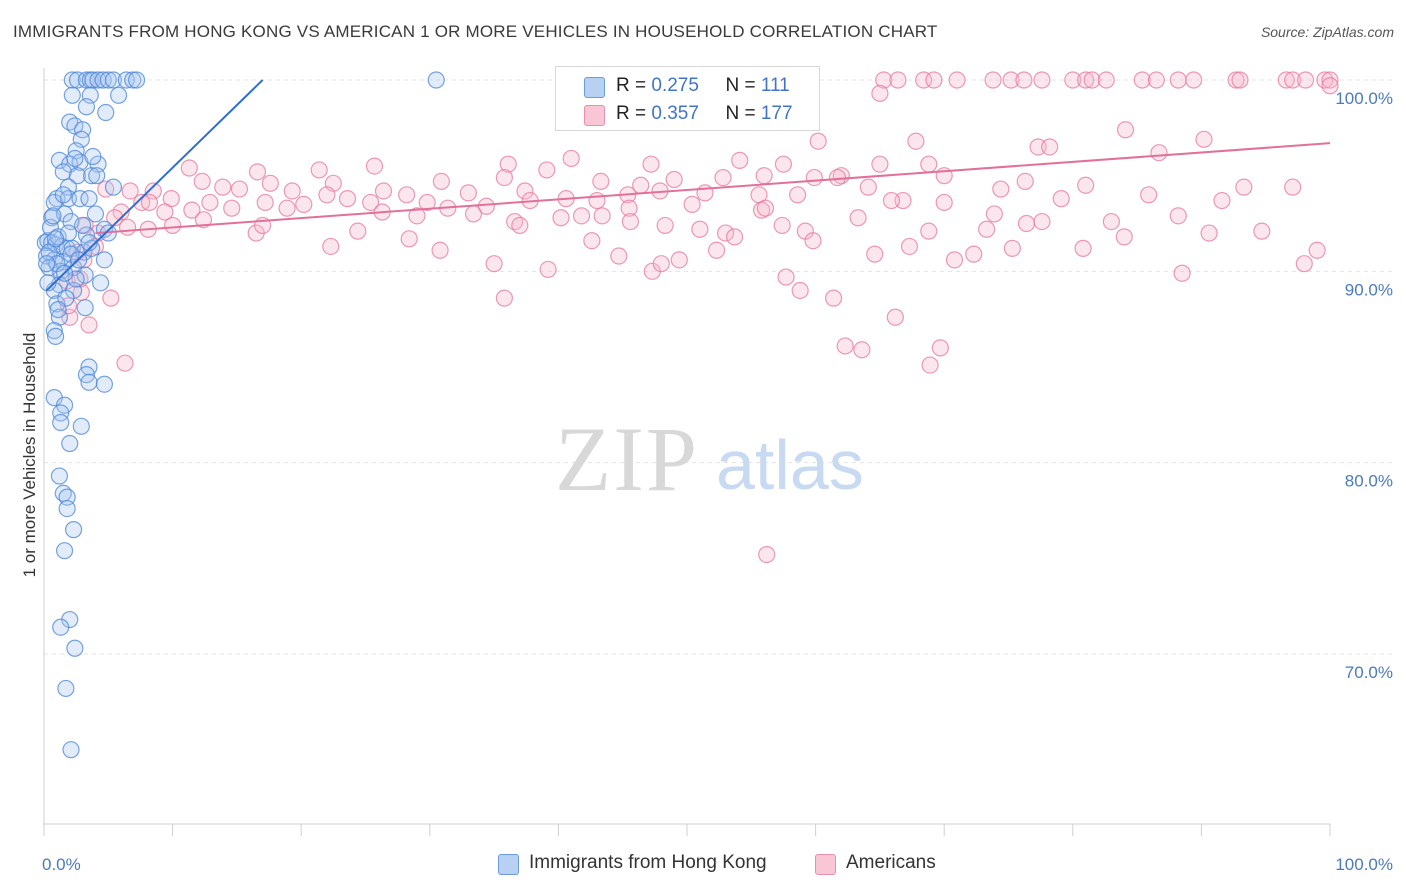 The image size is (1406, 892). What do you see at coordinates (743, 85) in the screenshot?
I see `legend-n-label: N =` at bounding box center [743, 85].